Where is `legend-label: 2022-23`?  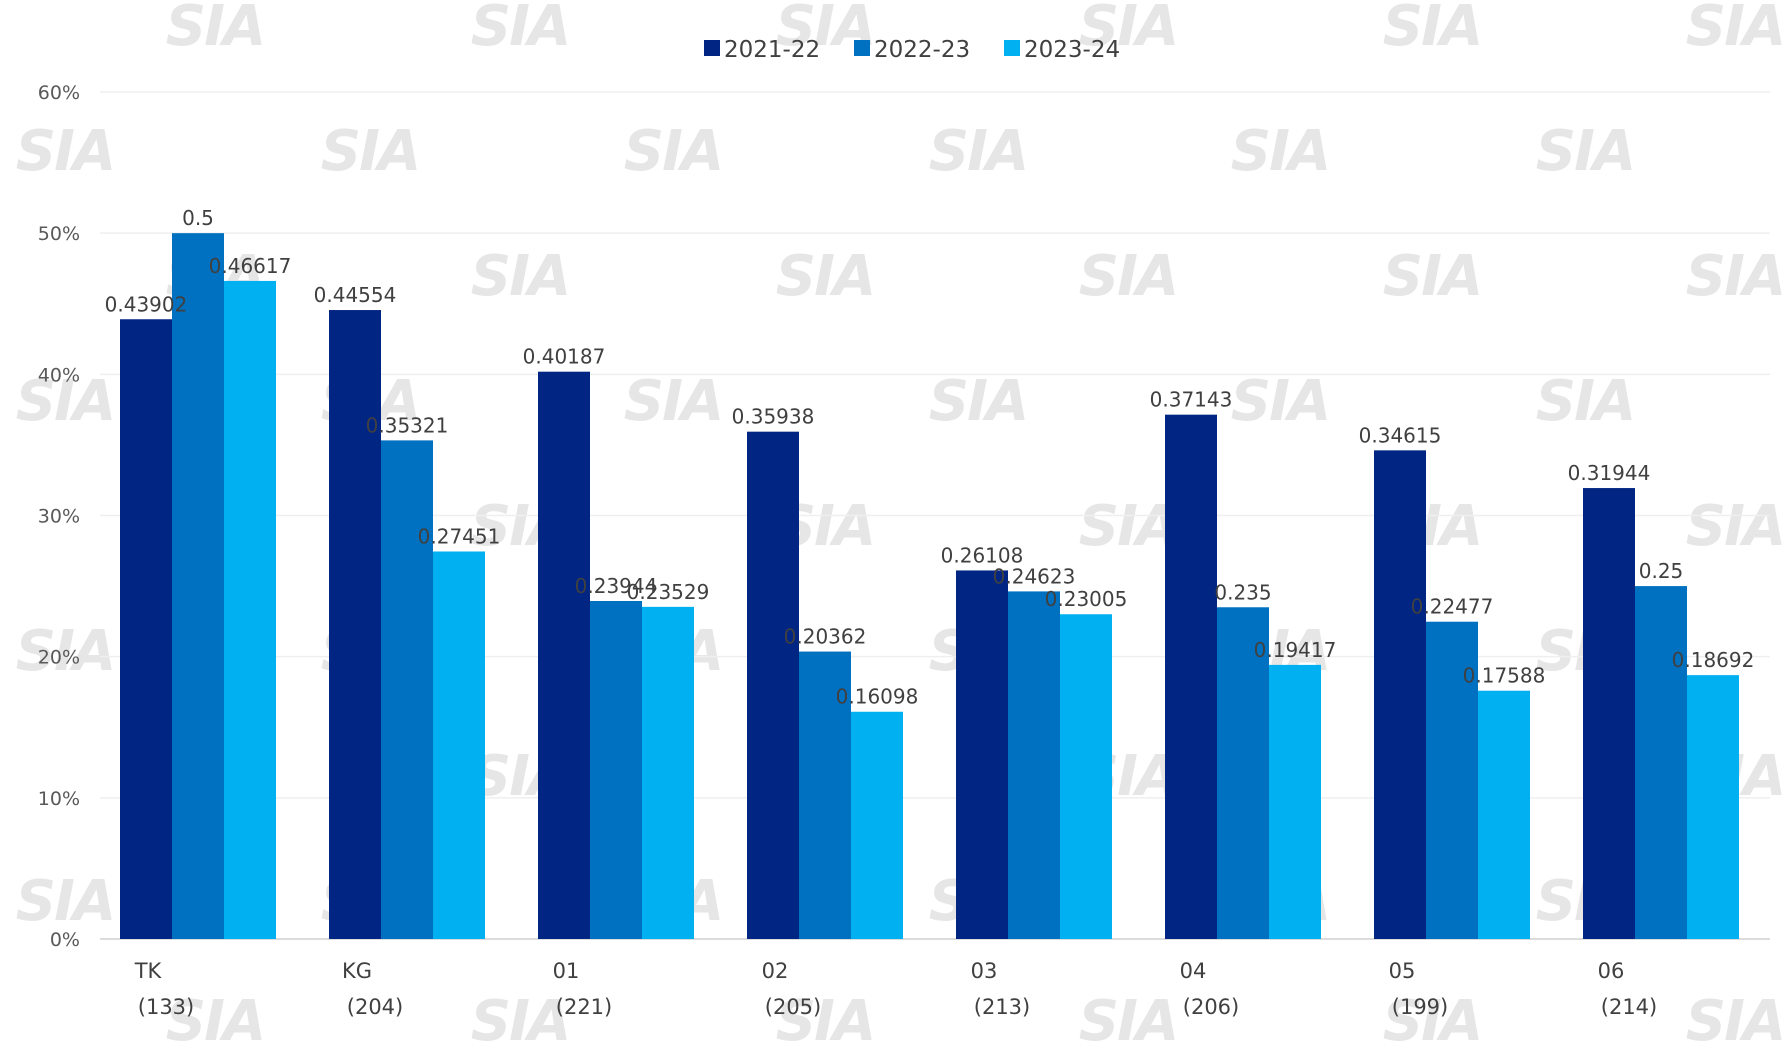
legend-label: 2022-23 is located at coordinates (922, 50).